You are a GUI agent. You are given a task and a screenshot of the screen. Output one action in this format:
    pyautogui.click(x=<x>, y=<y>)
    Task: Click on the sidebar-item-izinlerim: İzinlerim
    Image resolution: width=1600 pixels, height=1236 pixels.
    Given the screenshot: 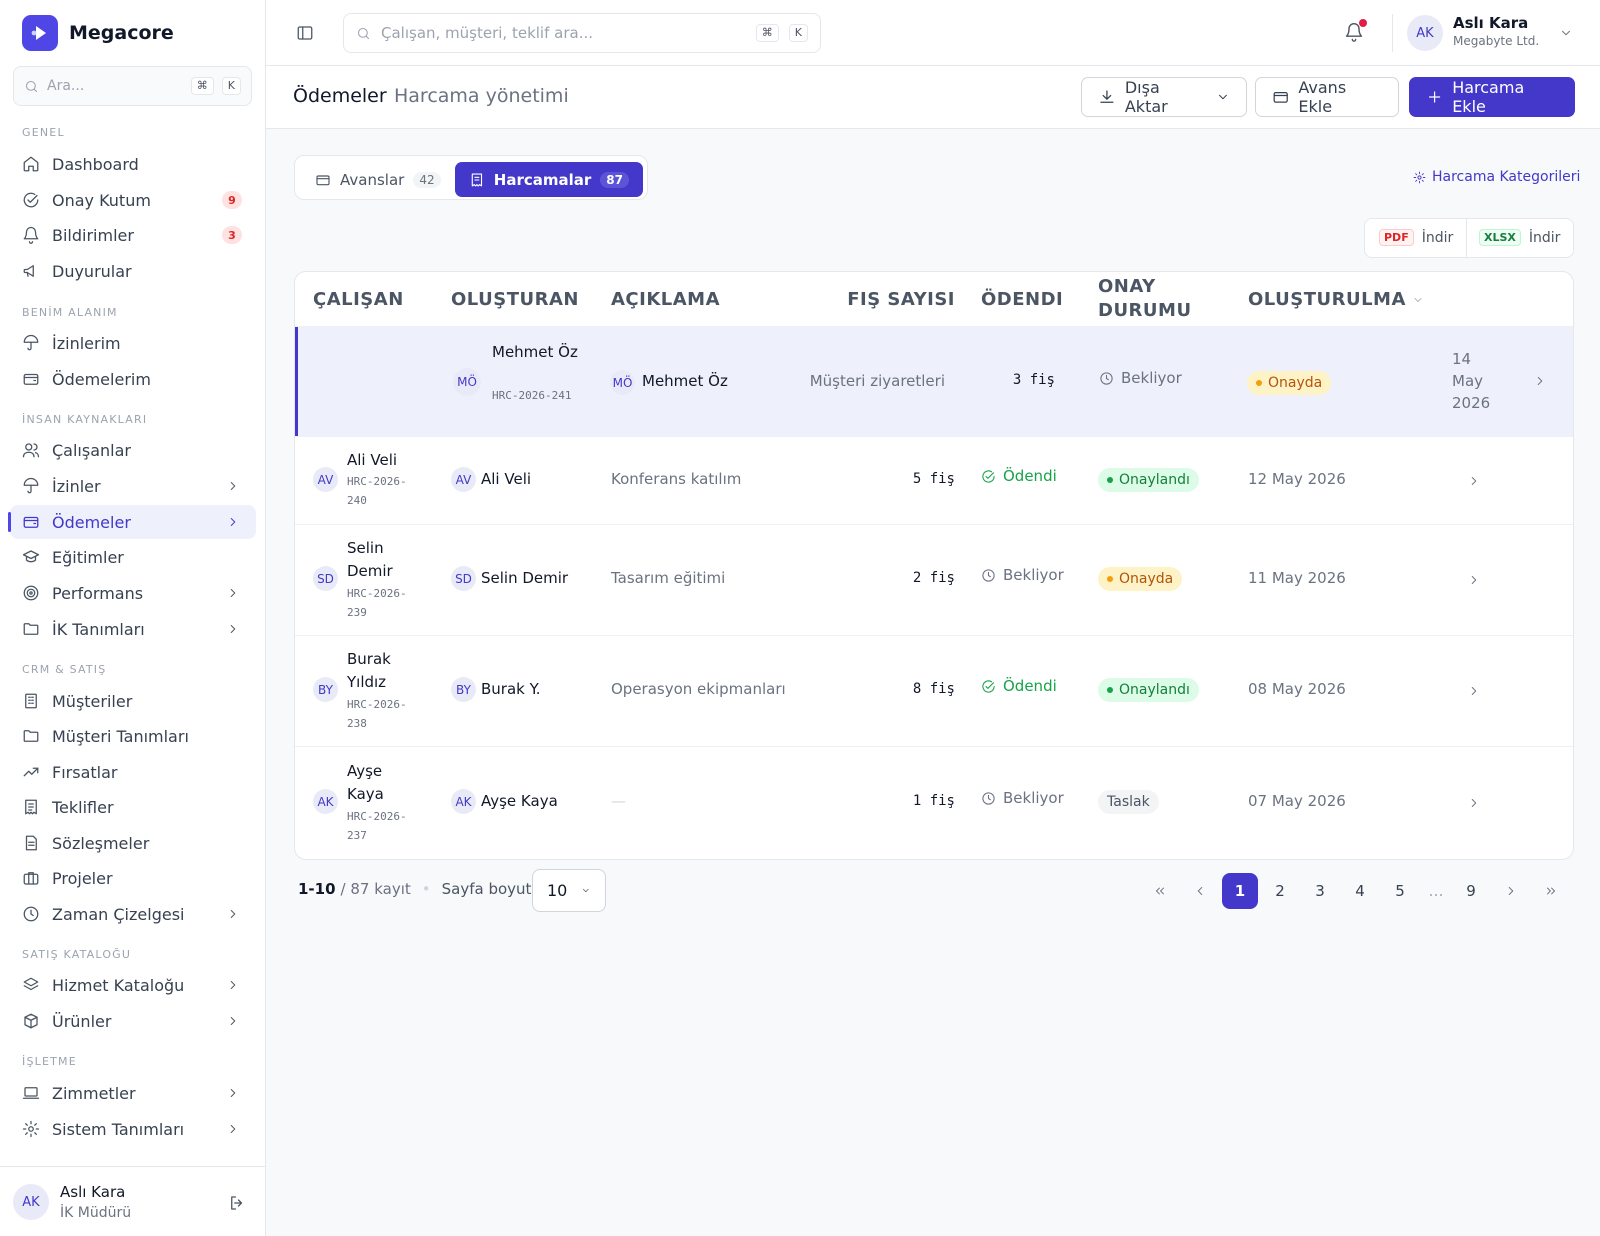 What is the action you would take?
    pyautogui.click(x=133, y=343)
    